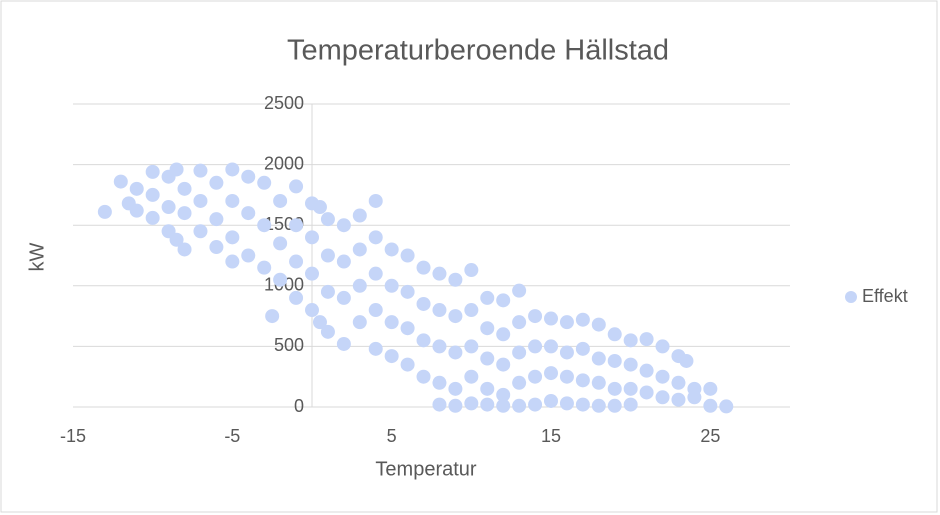 This screenshot has width=940, height=515. Describe the element at coordinates (299, 406) in the screenshot. I see `y-tick-label: 0` at that location.